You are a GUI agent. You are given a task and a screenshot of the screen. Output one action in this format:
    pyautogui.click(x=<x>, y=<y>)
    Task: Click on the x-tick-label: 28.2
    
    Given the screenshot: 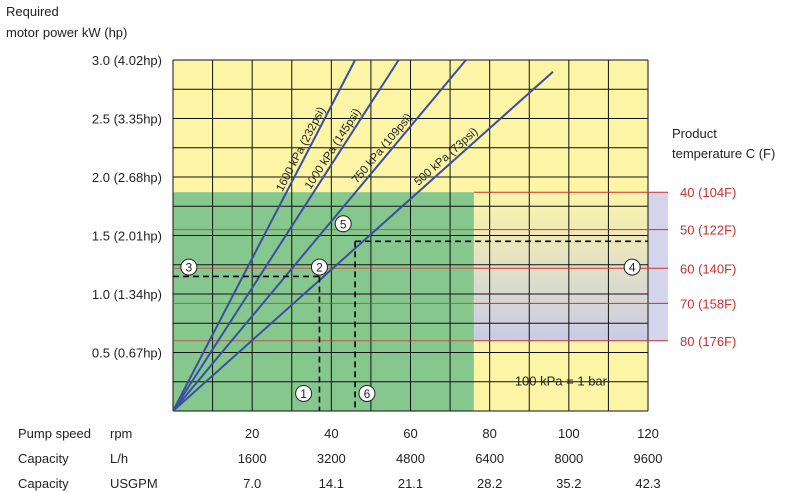 What is the action you would take?
    pyautogui.click(x=489, y=483)
    